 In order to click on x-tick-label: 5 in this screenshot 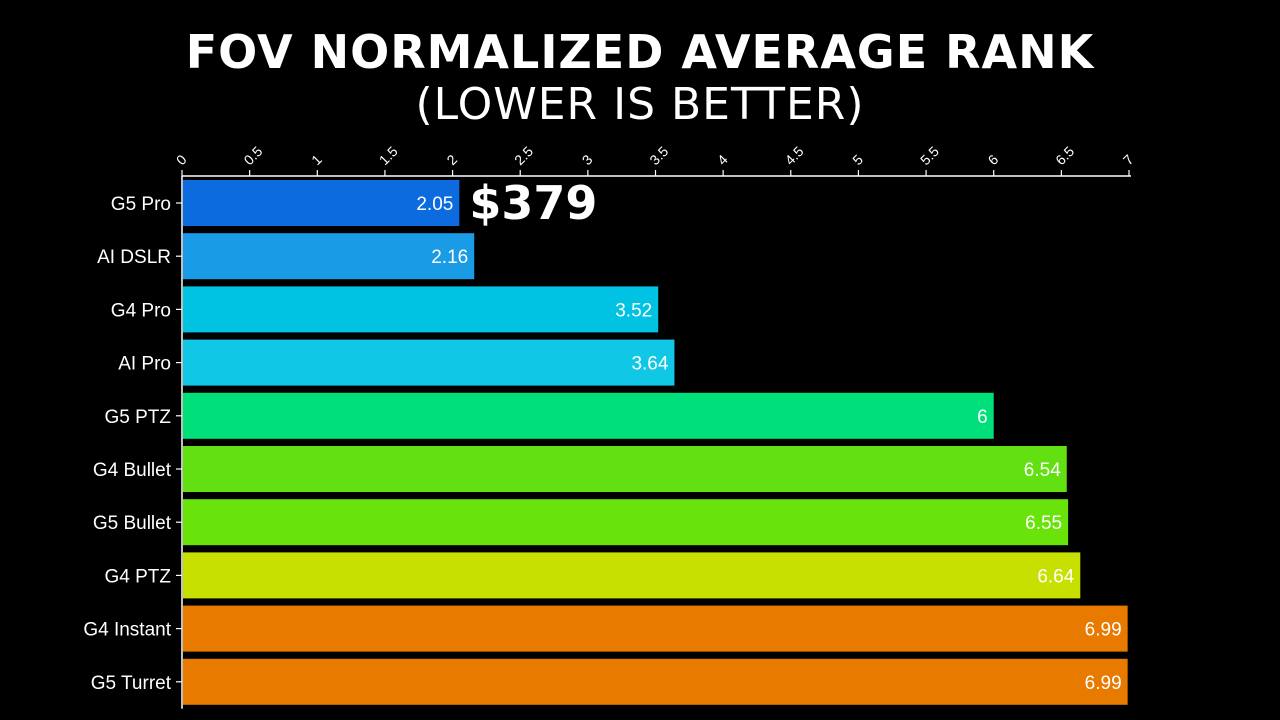, I will do `click(857, 159)`.